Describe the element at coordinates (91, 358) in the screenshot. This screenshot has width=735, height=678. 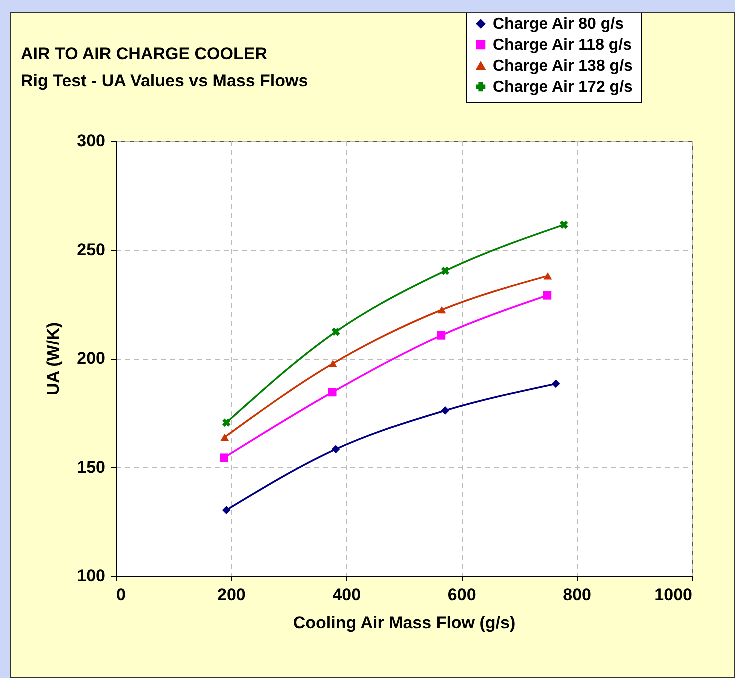
I see `y-tick-label: 200` at that location.